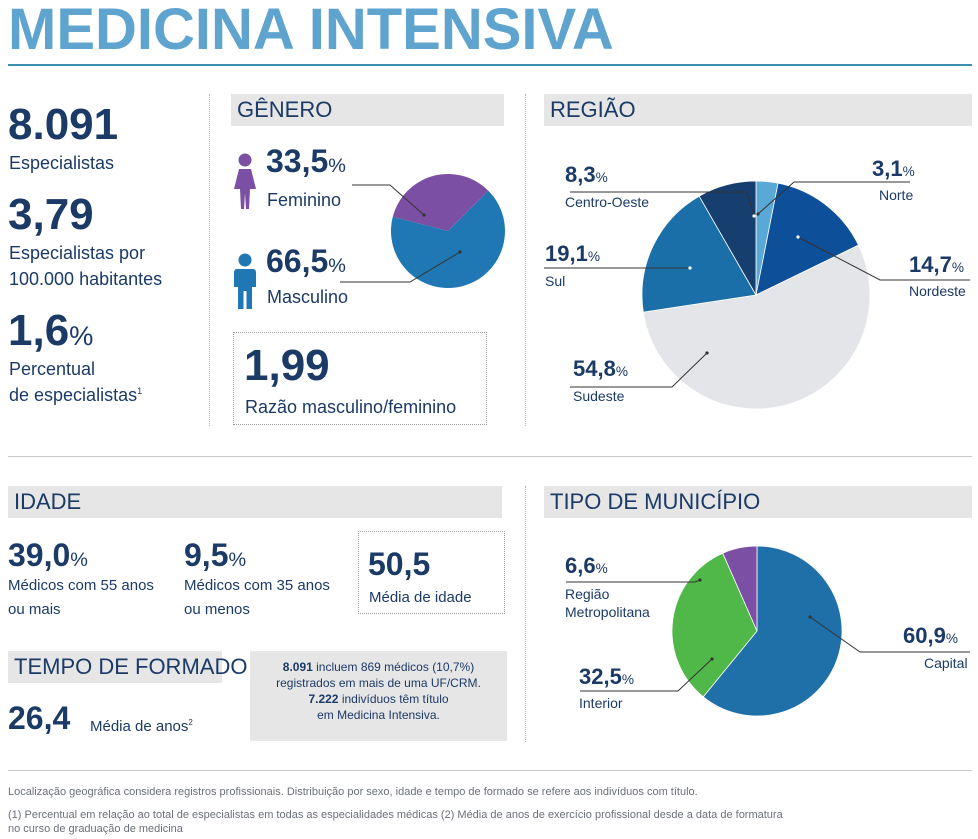 The image size is (978, 839). I want to click on footer-separator, so click(490, 770).